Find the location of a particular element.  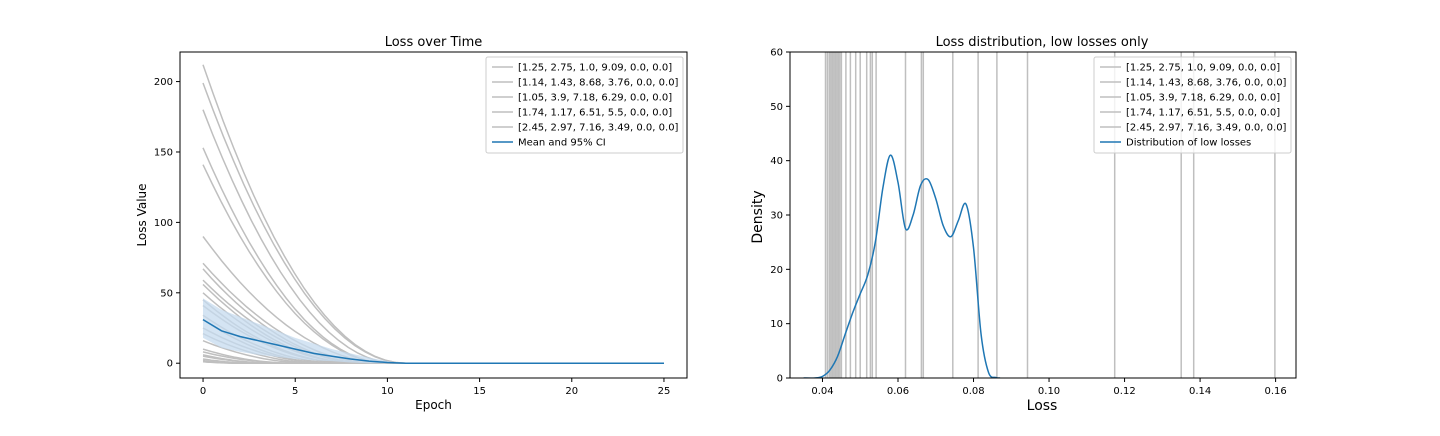

x-axis: 0 5 10 15 20 25 is located at coordinates (435, 387).